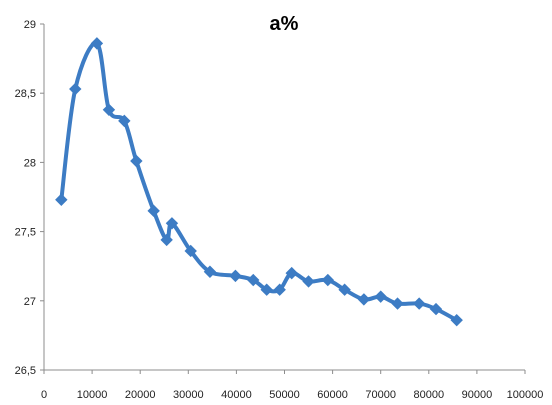 This screenshot has width=552, height=405. What do you see at coordinates (25, 94) in the screenshot?
I see `y-tick-label: 28,5` at bounding box center [25, 94].